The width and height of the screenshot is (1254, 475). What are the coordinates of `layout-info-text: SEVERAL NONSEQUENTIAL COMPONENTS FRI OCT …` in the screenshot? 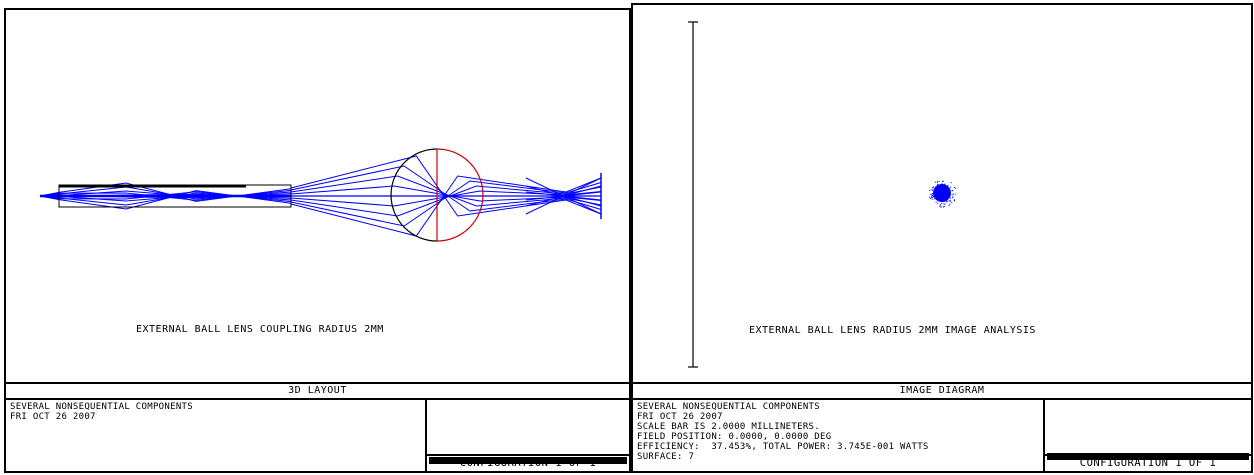 It's located at (101, 412).